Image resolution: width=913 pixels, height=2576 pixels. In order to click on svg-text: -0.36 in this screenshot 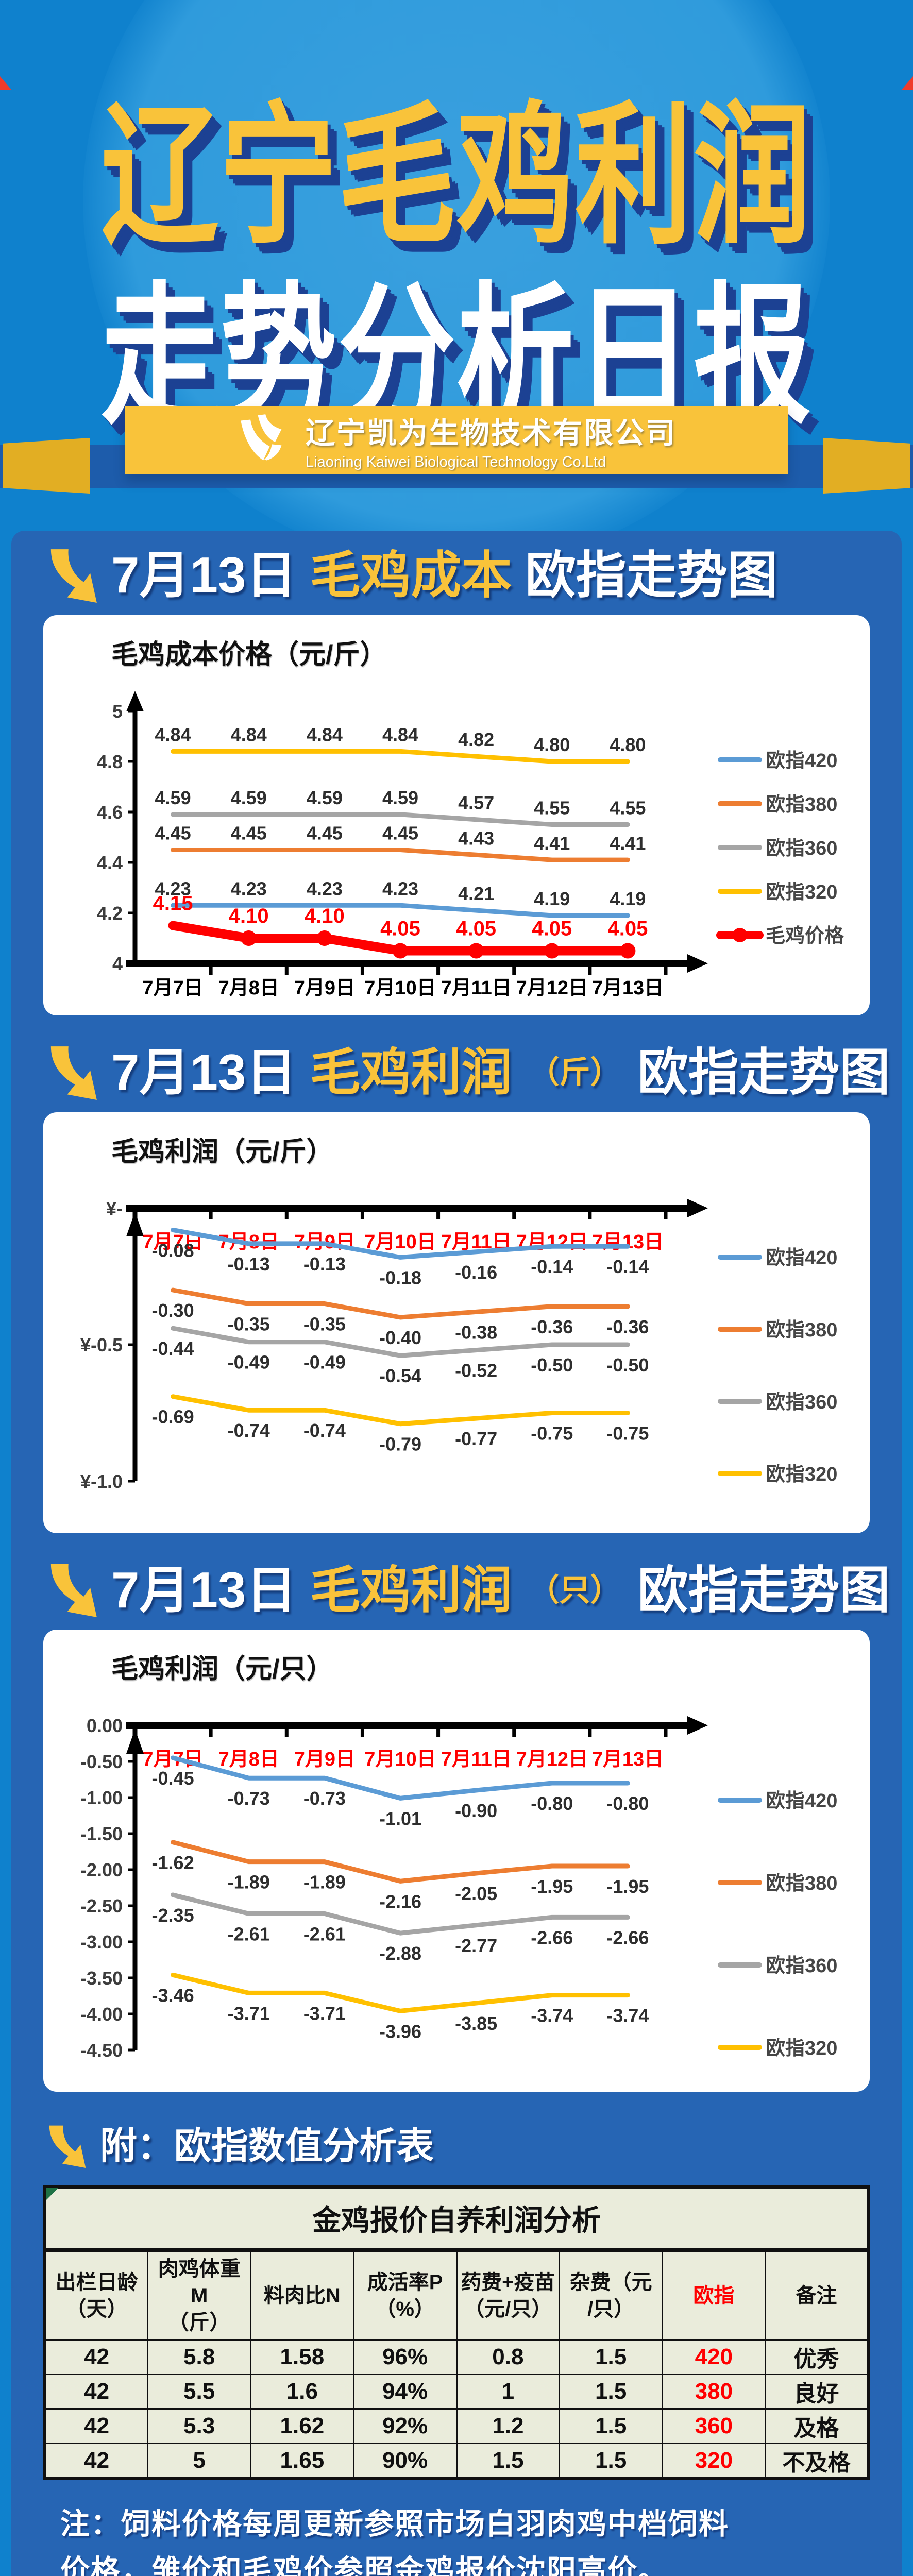, I will do `click(628, 1326)`.